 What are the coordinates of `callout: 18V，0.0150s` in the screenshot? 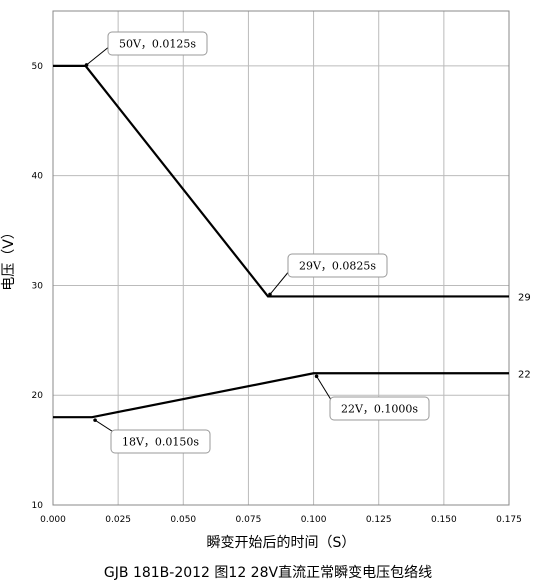 It's located at (152, 436).